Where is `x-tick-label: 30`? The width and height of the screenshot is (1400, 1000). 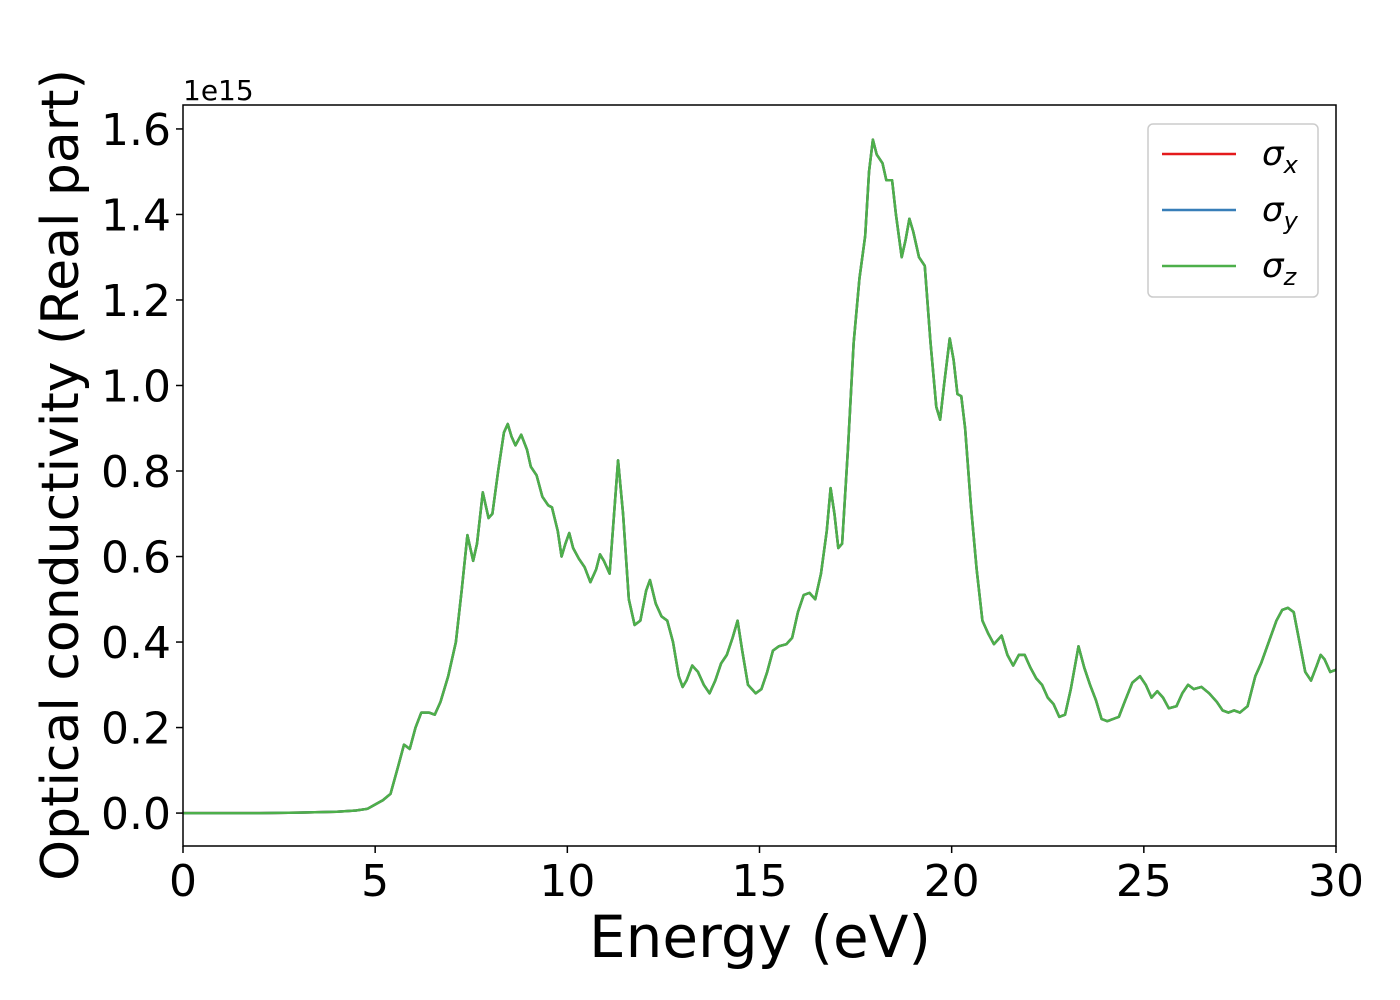
x-tick-label: 30 is located at coordinates (1336, 881).